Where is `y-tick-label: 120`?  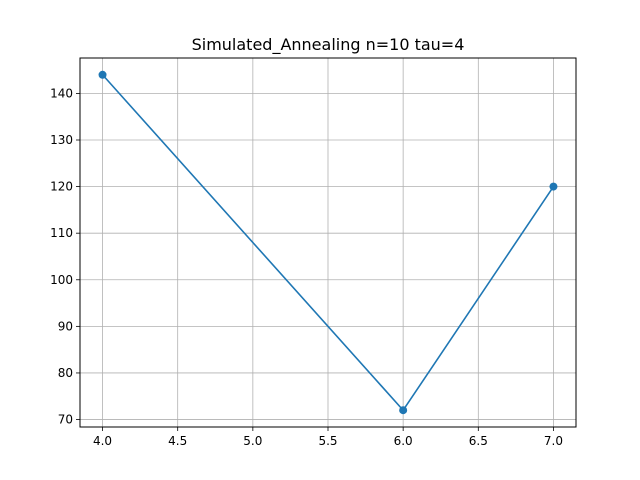 y-tick-label: 120 is located at coordinates (61, 187).